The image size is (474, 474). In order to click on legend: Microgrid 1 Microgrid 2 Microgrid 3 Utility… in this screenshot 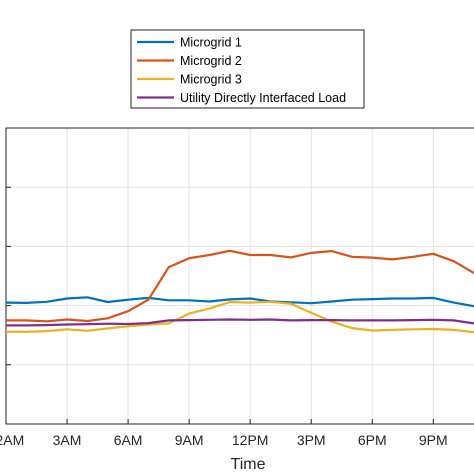, I will do `click(247, 69)`.